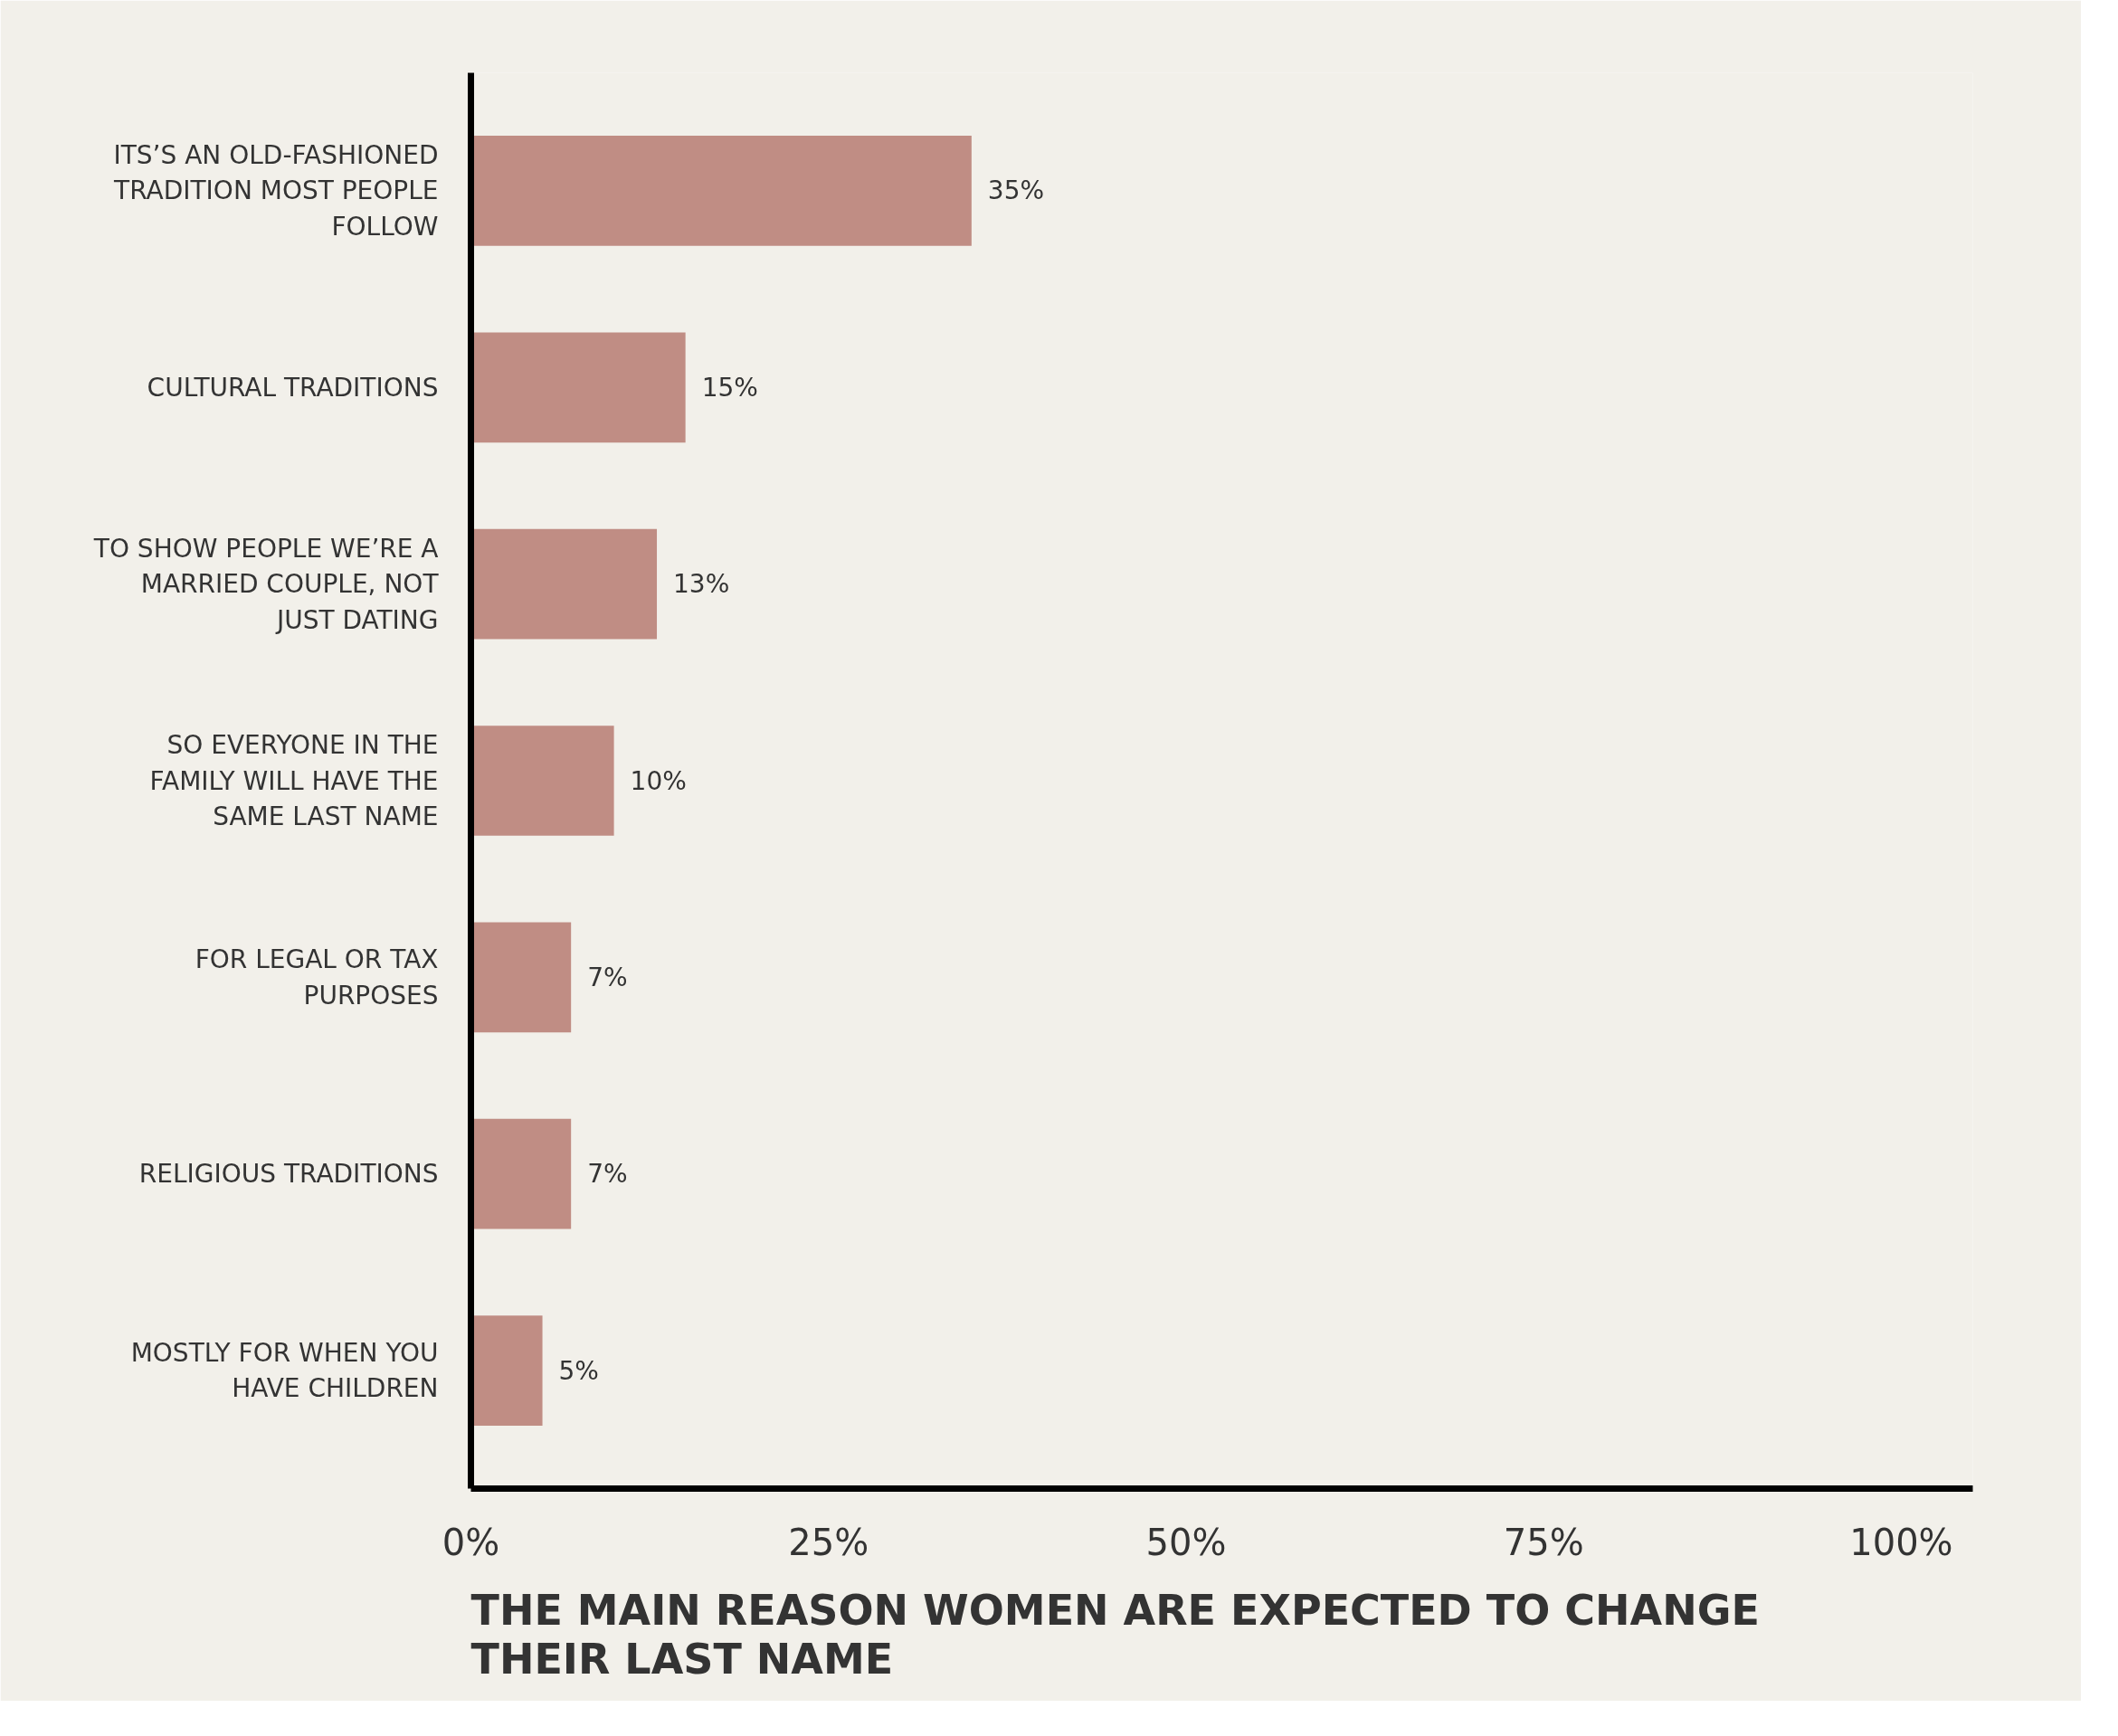 The height and width of the screenshot is (1736, 2118). Describe the element at coordinates (578, 1370) in the screenshot. I see `data-label: 5%` at that location.